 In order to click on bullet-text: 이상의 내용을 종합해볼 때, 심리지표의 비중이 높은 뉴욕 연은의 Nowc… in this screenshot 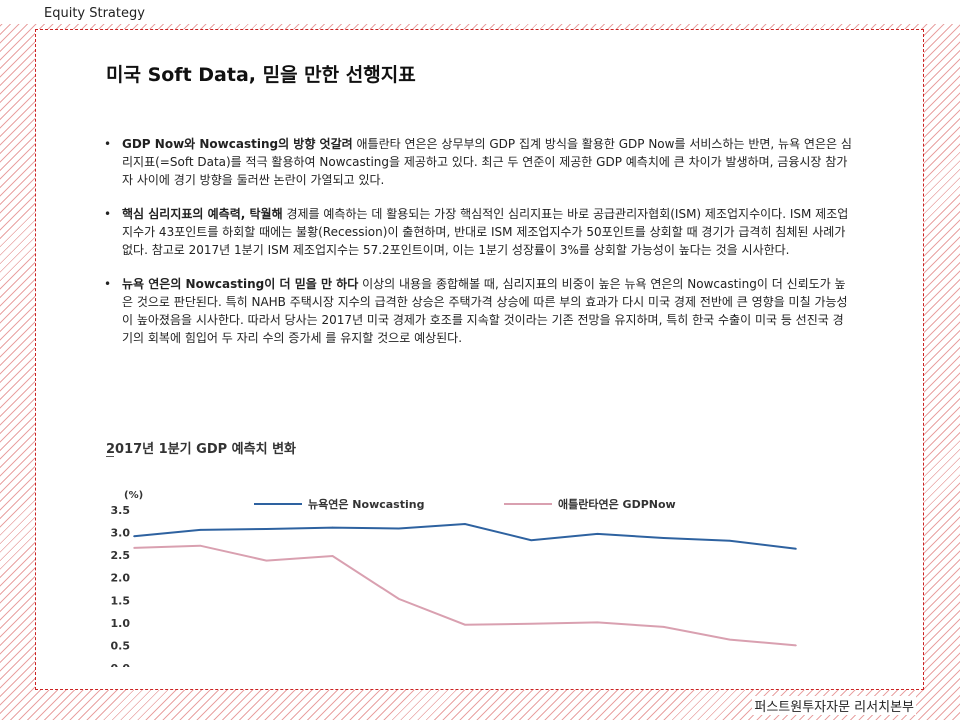, I will do `click(485, 311)`.